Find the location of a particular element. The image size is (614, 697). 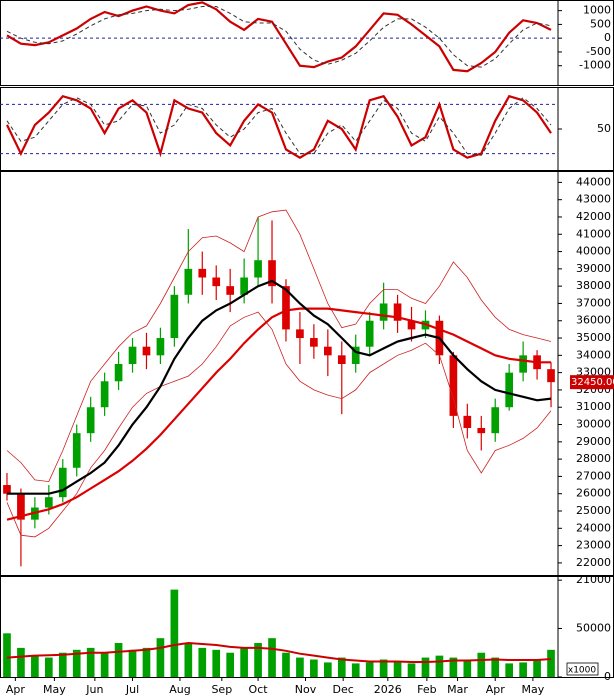

x-tick-label: 2026 is located at coordinates (388, 689).